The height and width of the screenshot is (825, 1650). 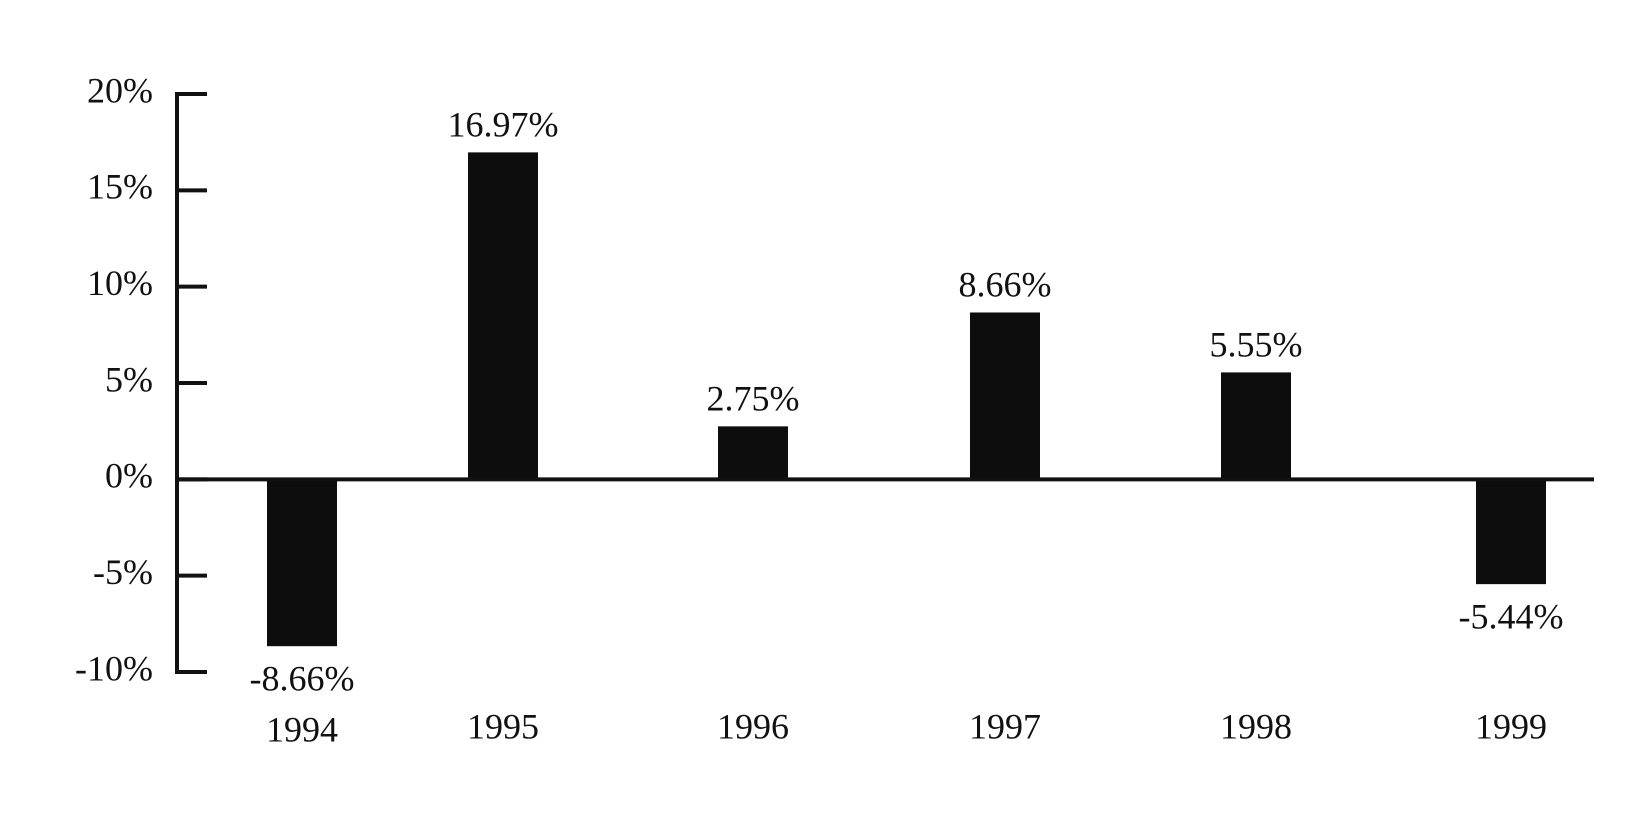 What do you see at coordinates (753, 726) in the screenshot?
I see `x-tick-label: 1996` at bounding box center [753, 726].